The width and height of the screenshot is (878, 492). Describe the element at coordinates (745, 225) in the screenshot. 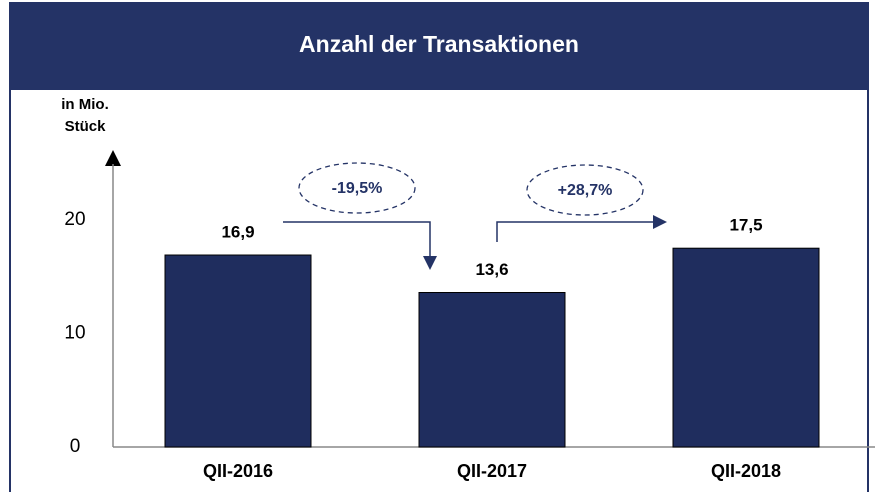

I see `value-label: 17,5` at that location.